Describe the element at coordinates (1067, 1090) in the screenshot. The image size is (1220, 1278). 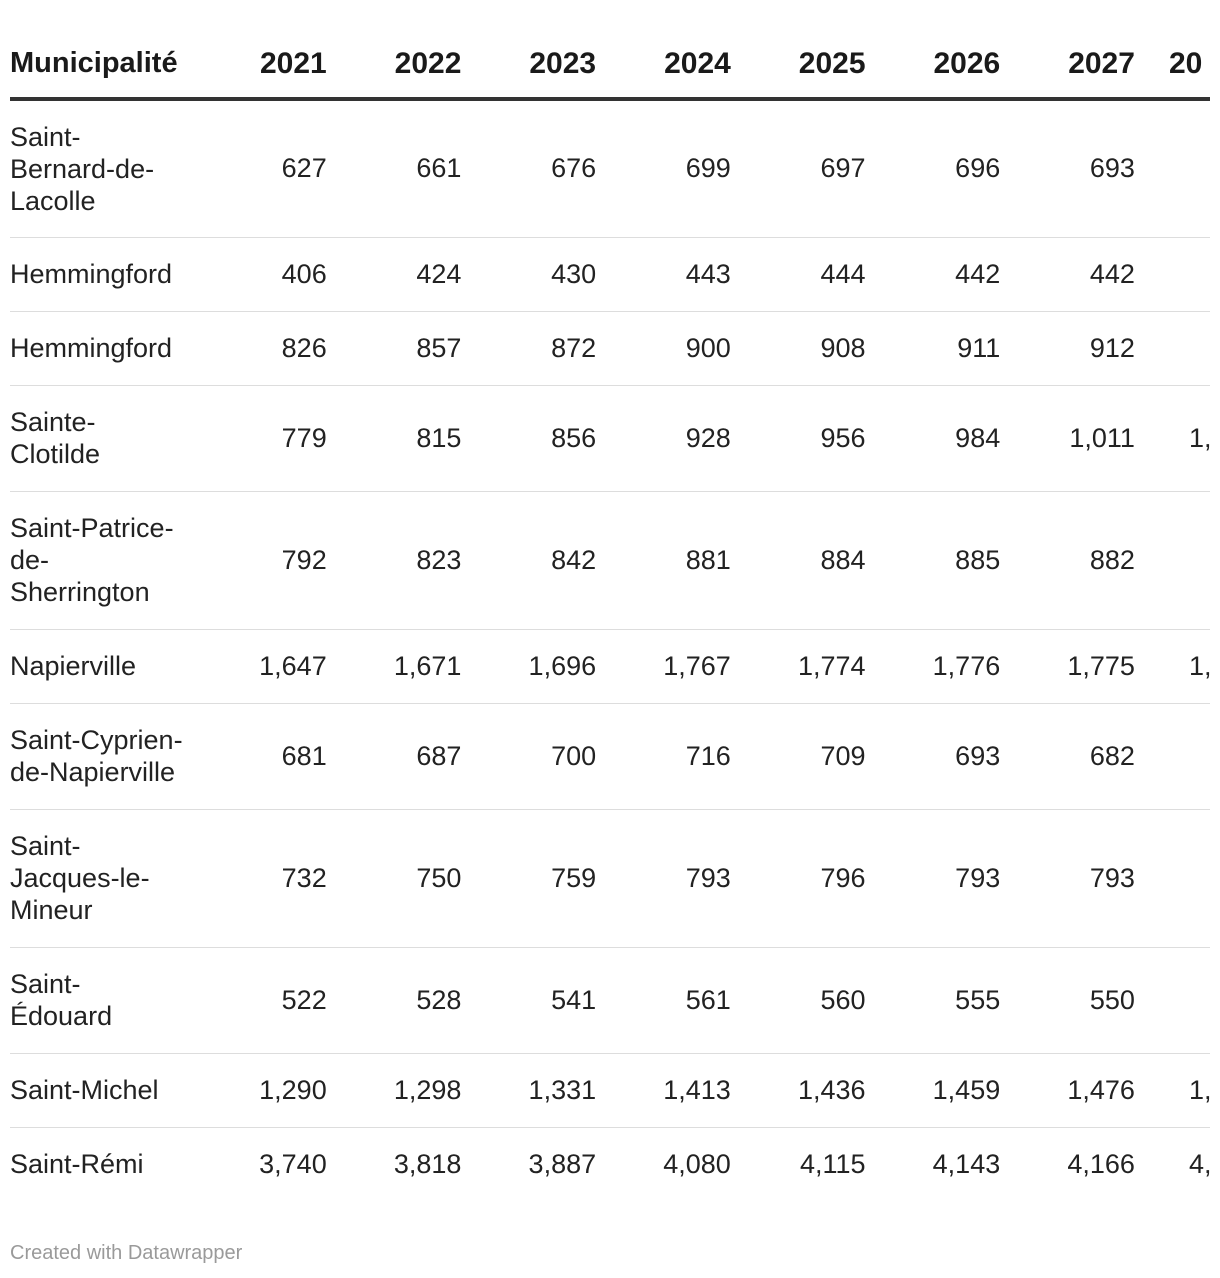
I see `value-cell-2027: 1,476` at that location.